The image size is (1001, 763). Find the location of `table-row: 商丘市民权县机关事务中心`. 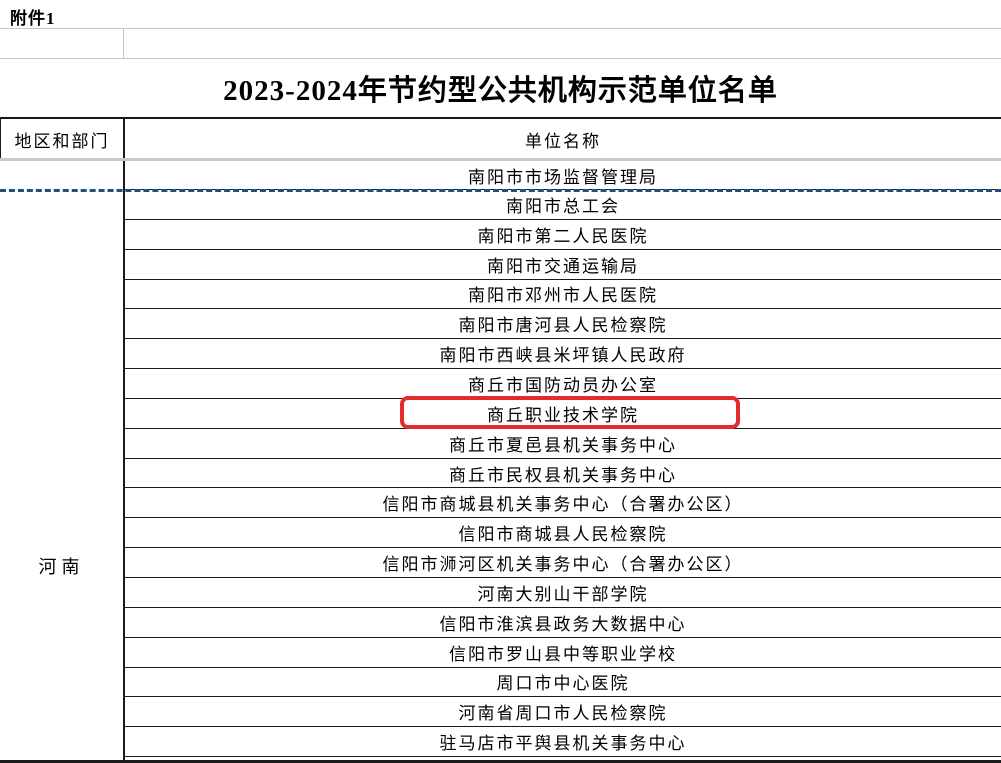

table-row: 商丘市民权县机关事务中心 is located at coordinates (563, 474).